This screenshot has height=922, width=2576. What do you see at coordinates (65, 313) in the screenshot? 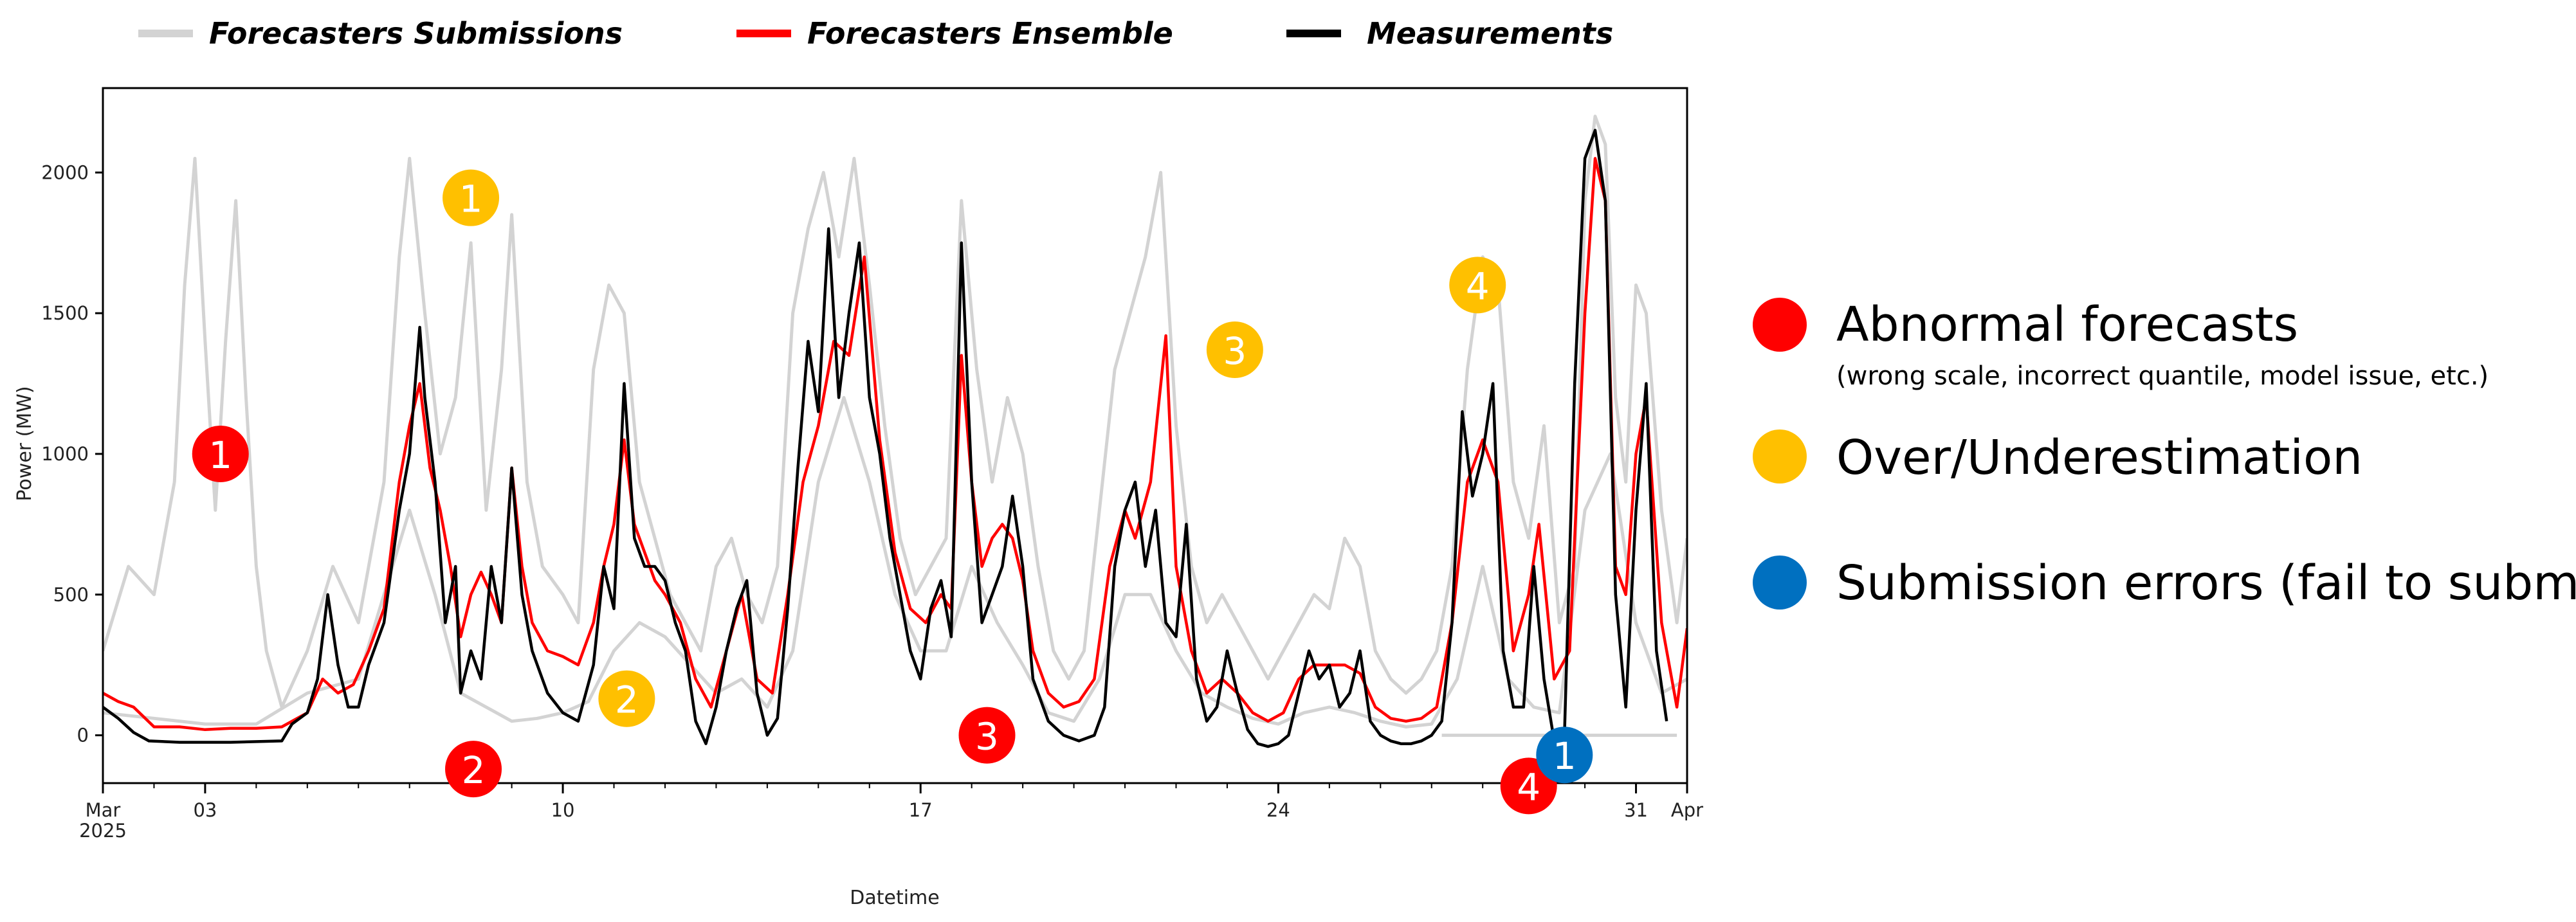
I see `y-tick-label: 1500` at bounding box center [65, 313].